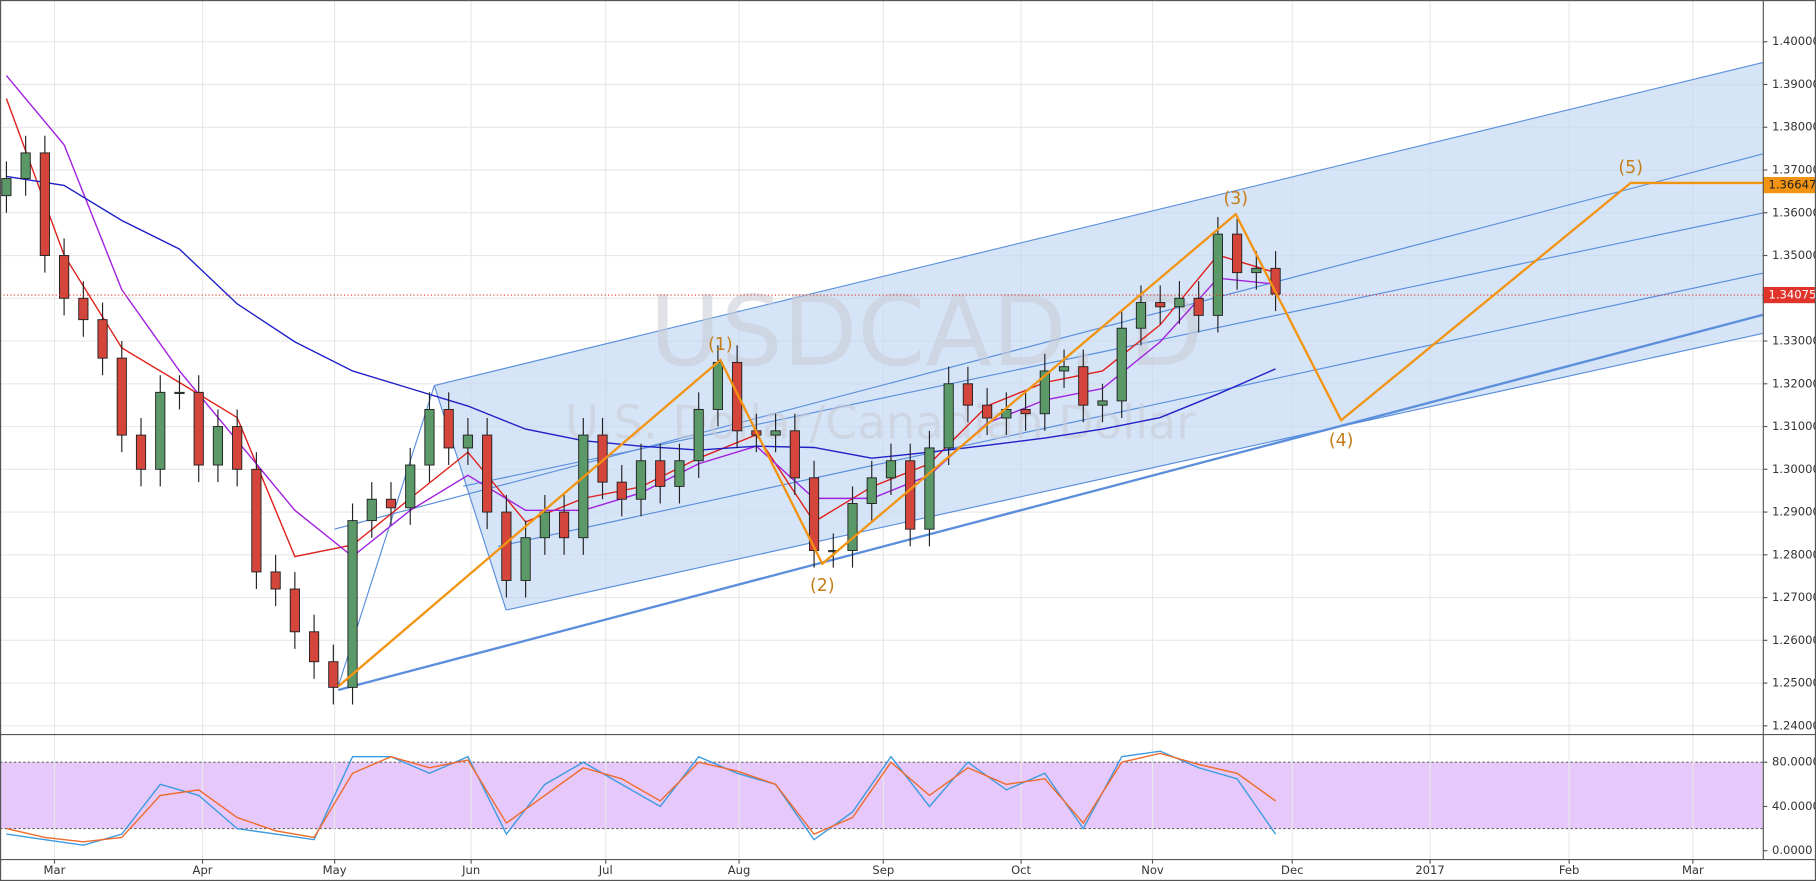  Describe the element at coordinates (605, 870) in the screenshot. I see `x-tick-label: Jul` at that location.